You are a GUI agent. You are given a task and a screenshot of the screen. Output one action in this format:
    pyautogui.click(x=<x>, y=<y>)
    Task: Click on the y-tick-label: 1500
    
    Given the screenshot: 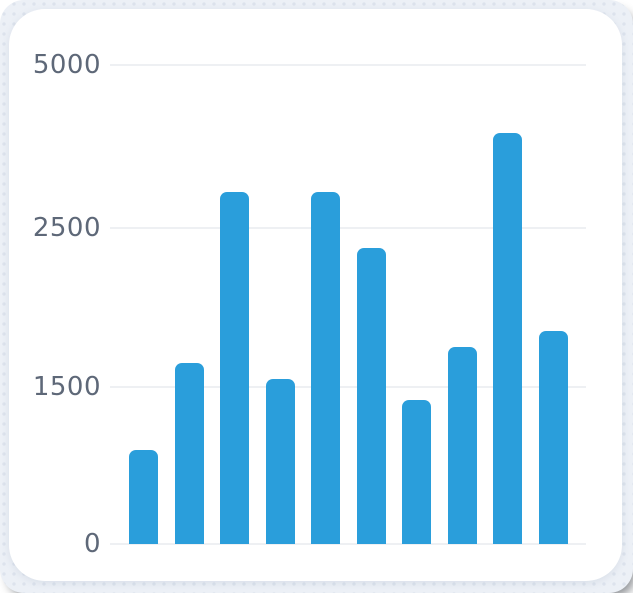 What is the action you would take?
    pyautogui.click(x=66, y=386)
    